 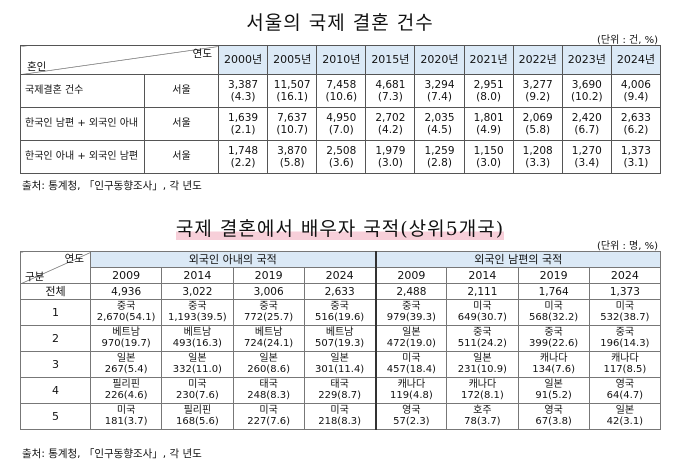 I want to click on count-percent: 64(4.7), so click(x=625, y=395).